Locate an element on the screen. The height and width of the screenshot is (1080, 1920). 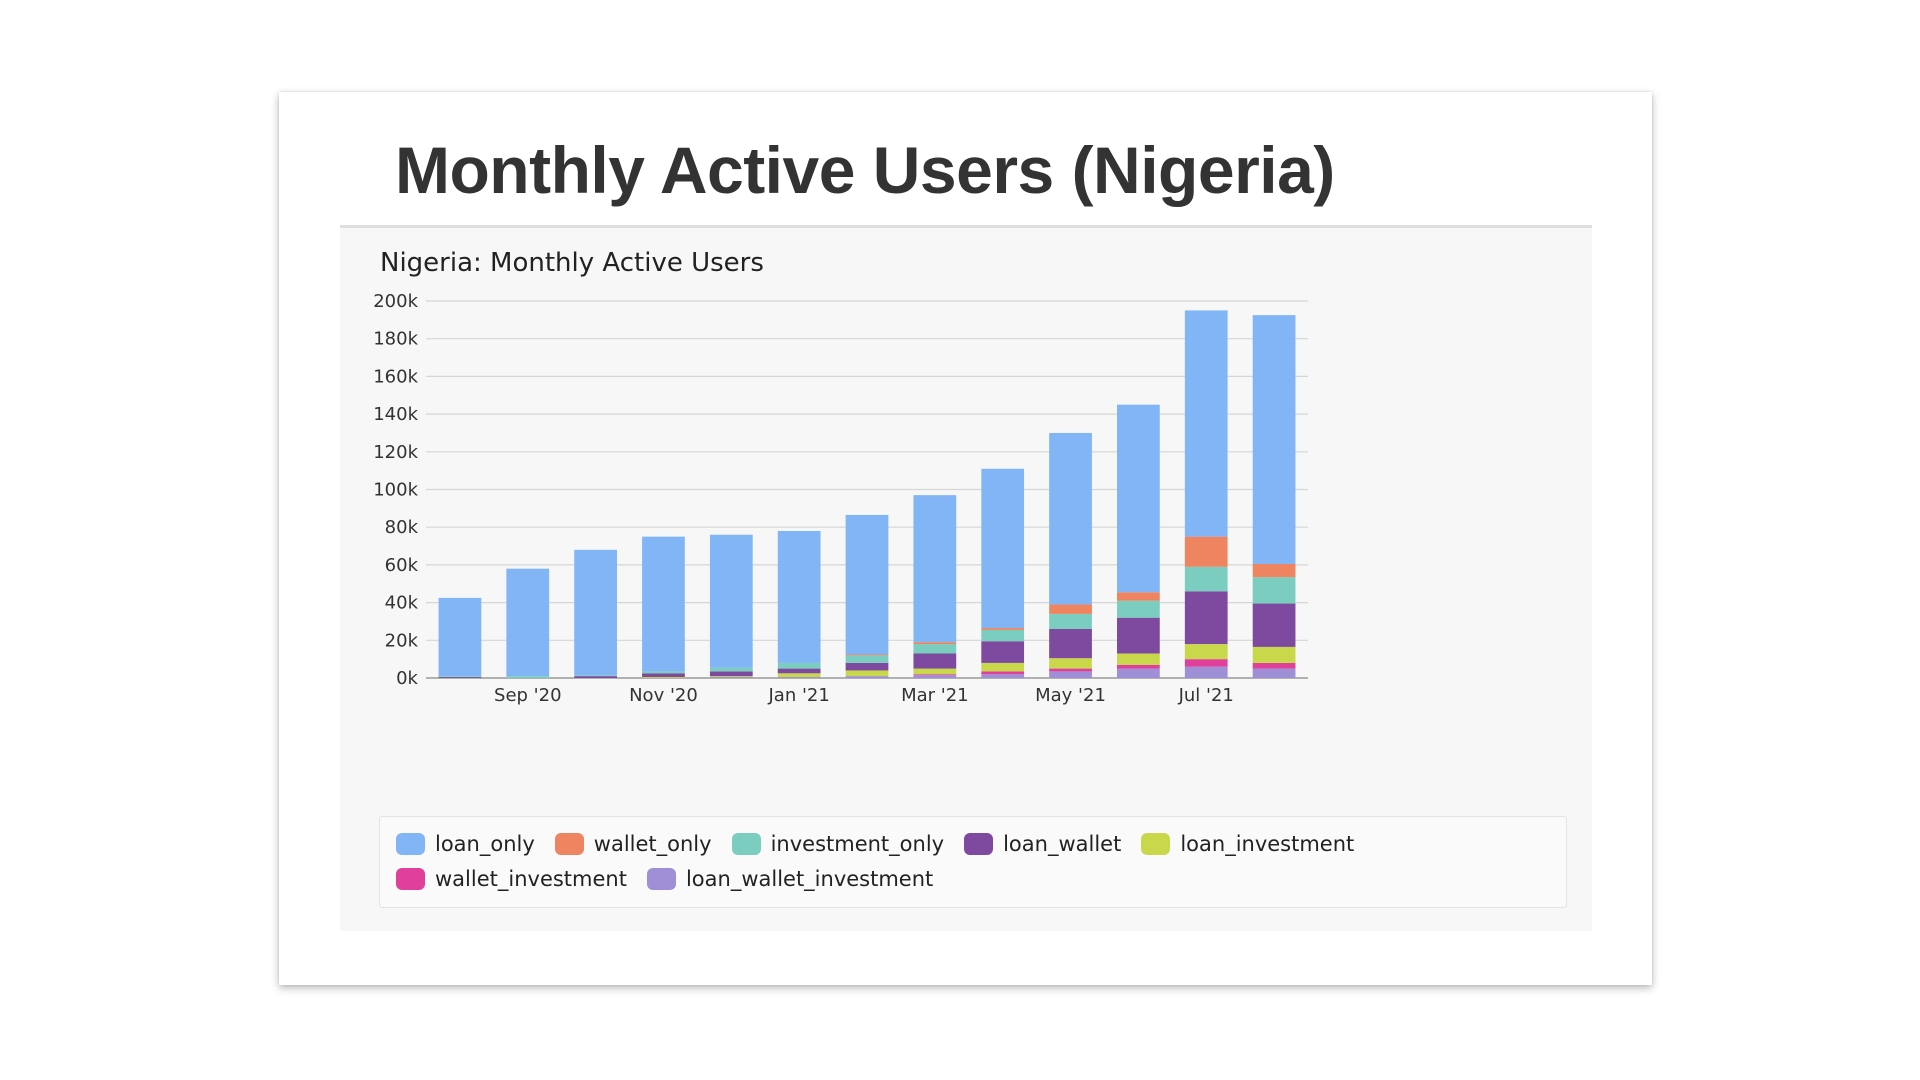
legend-item-wallet-only: wallet_only is located at coordinates (633, 843).